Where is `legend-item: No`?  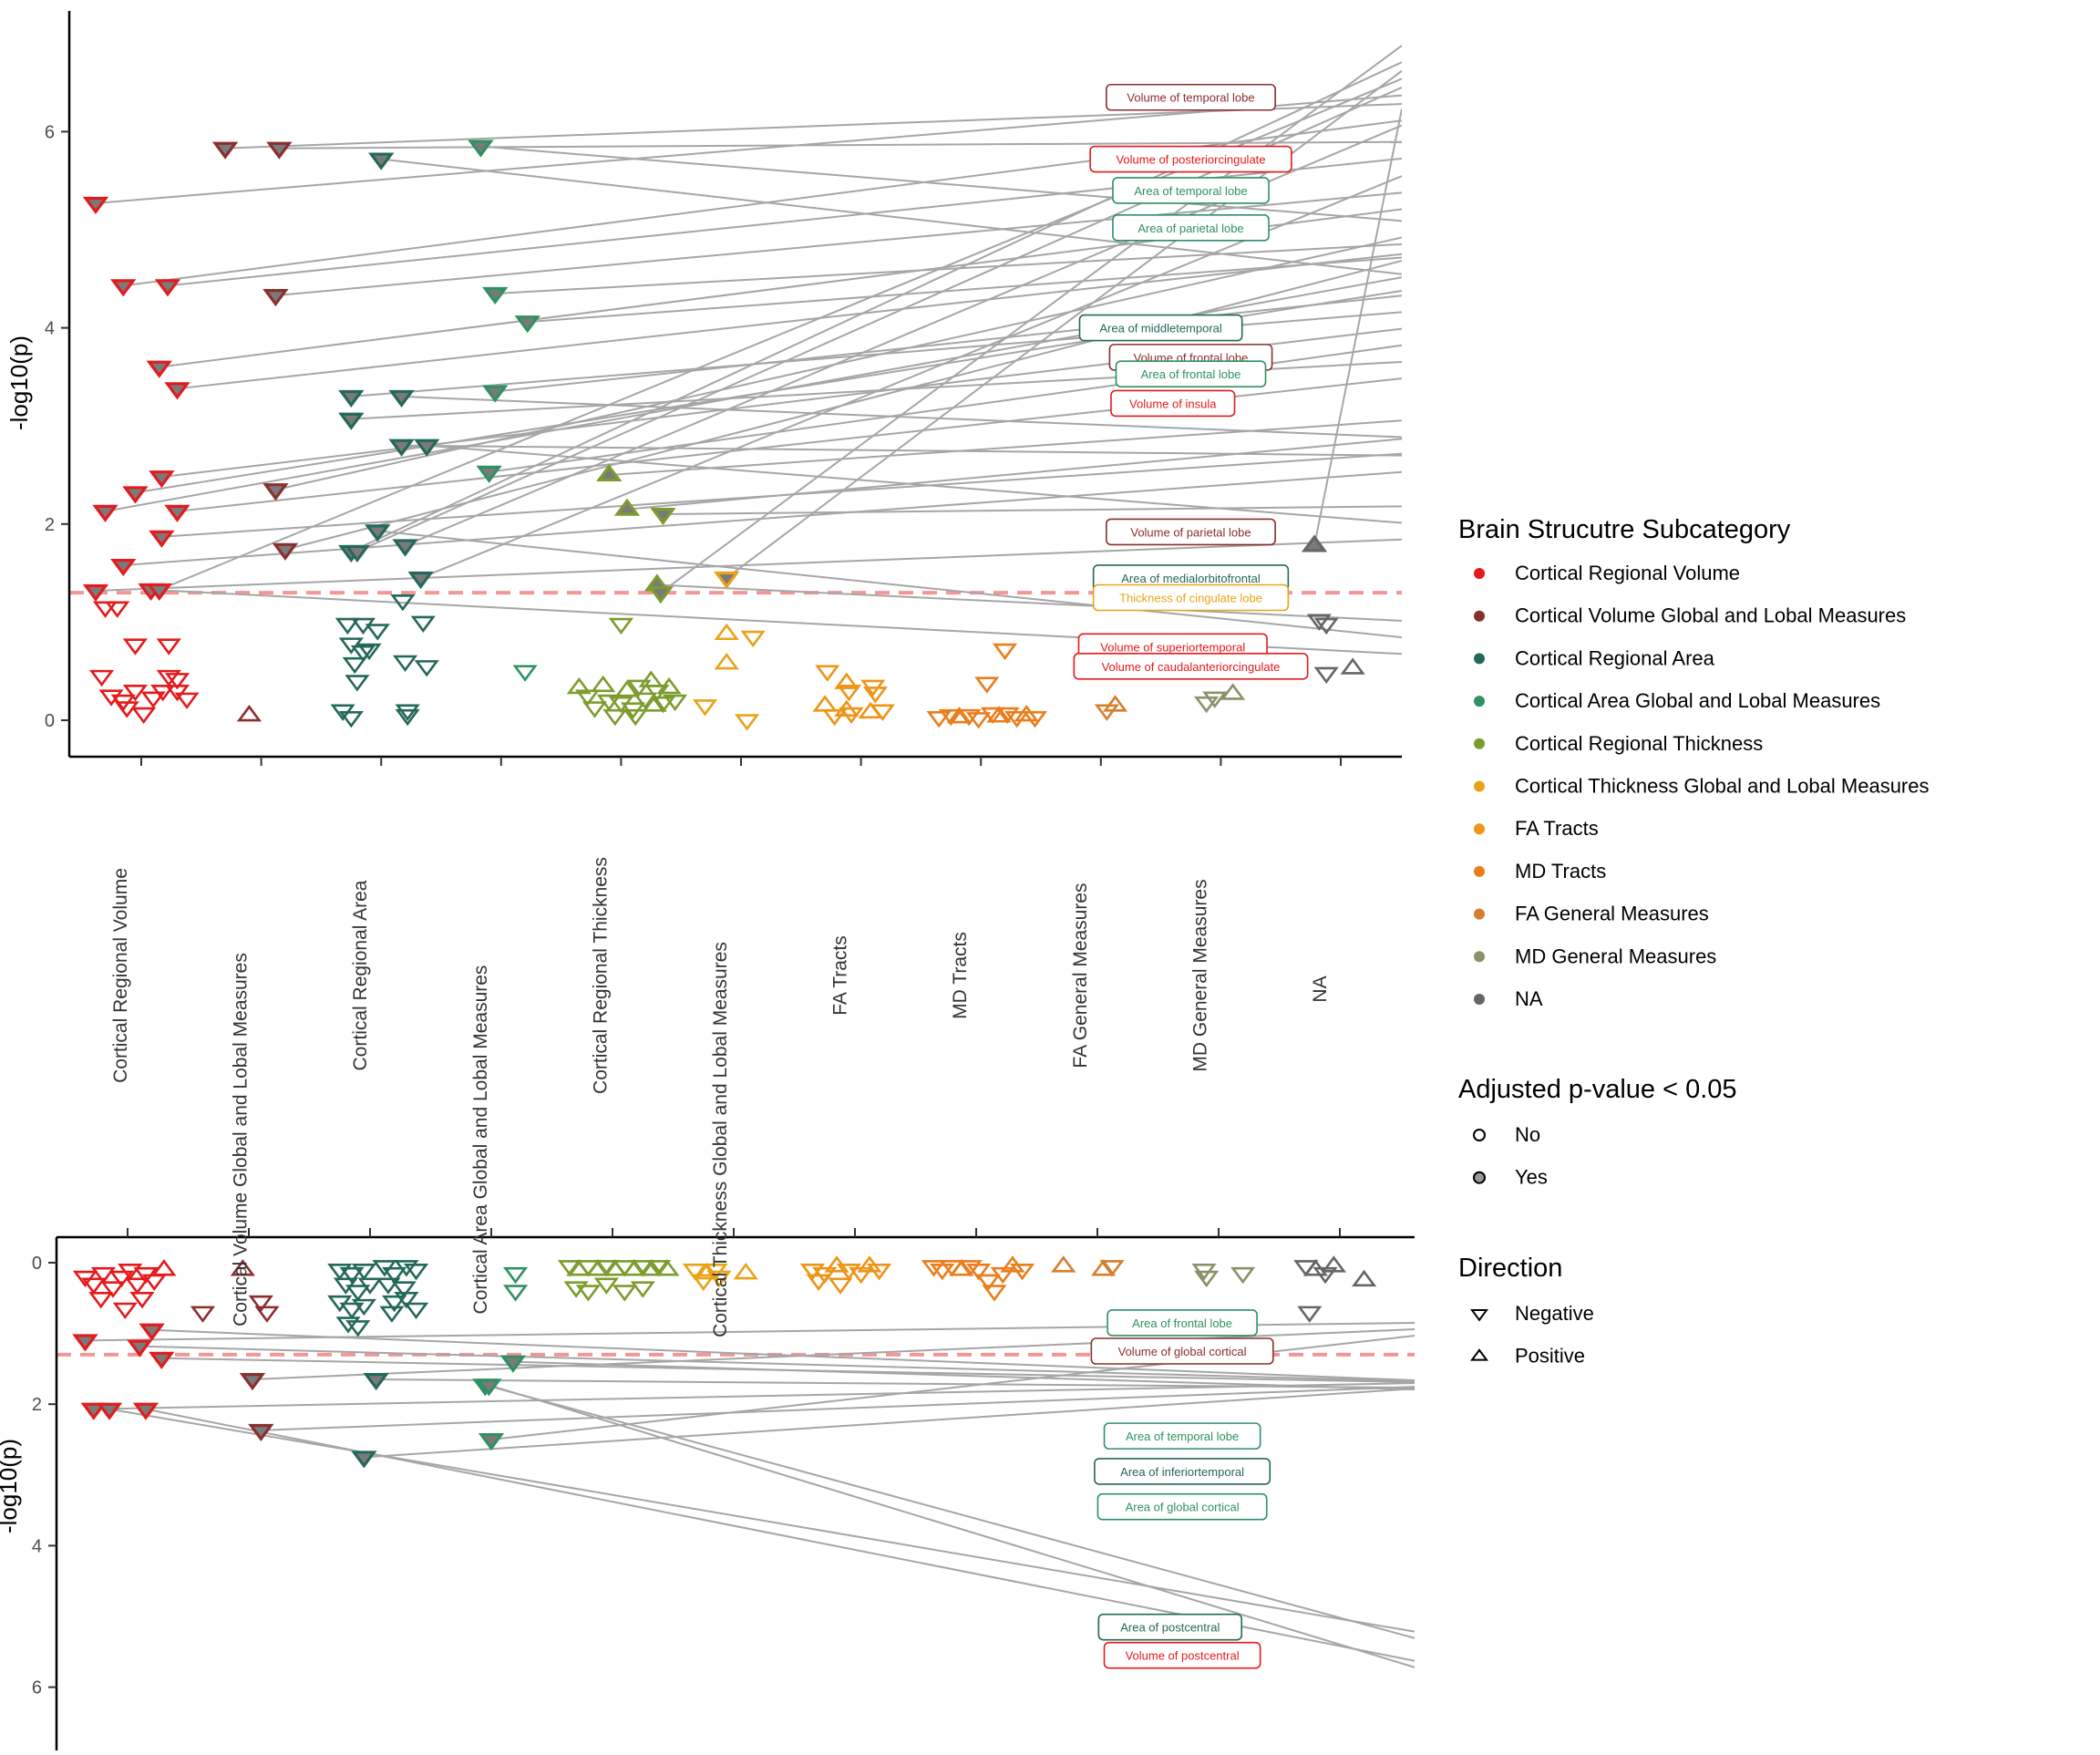
legend-item: No is located at coordinates (1507, 1134).